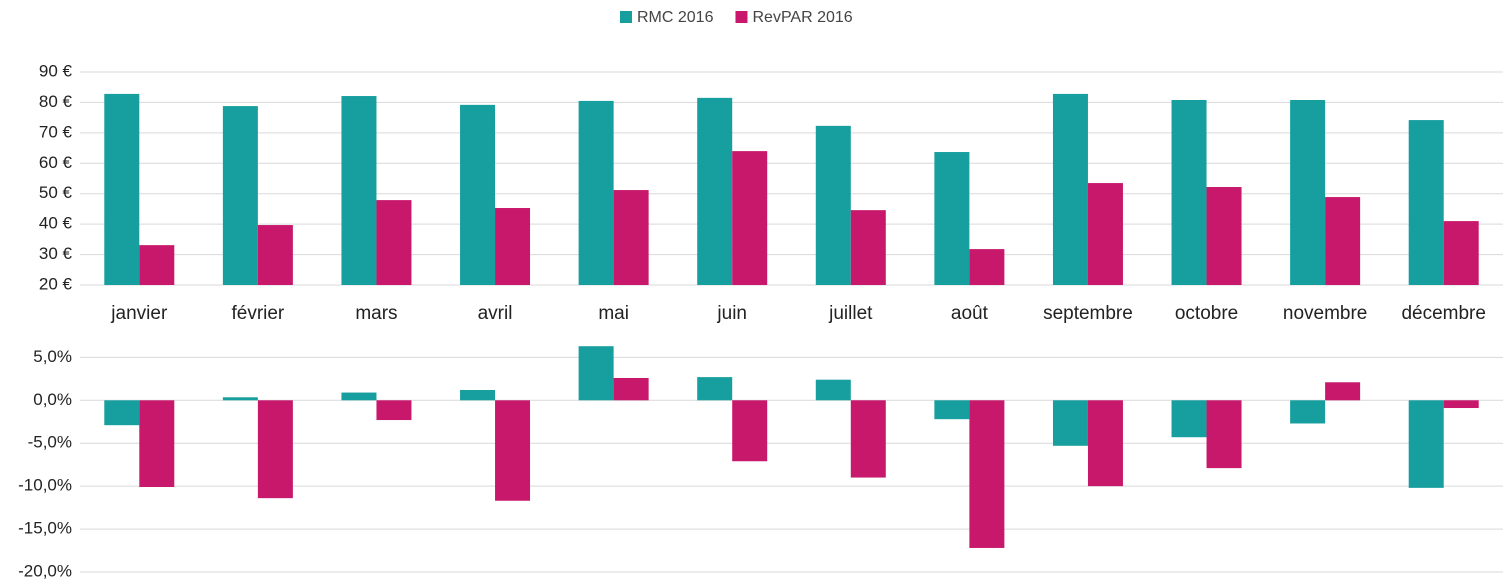 This screenshot has width=1503, height=585. Describe the element at coordinates (50, 442) in the screenshot. I see `y-tick-label: -5,0%` at that location.